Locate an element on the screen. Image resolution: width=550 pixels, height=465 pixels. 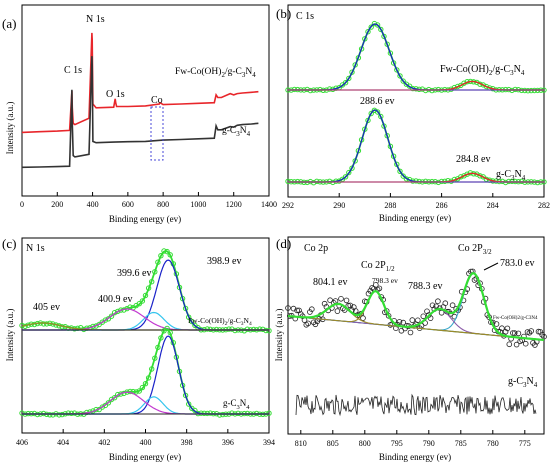
panel-b-gc-legend: g-C3N4 is located at coordinates (511, 175).